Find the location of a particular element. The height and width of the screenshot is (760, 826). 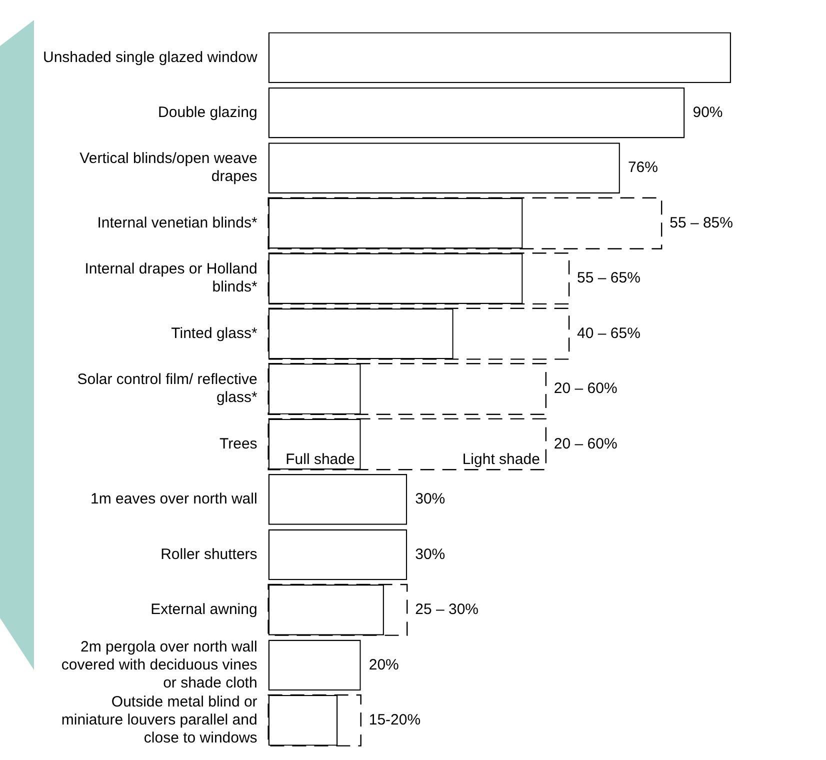

y-tick-label: 1m eaves over north wall is located at coordinates (174, 499).